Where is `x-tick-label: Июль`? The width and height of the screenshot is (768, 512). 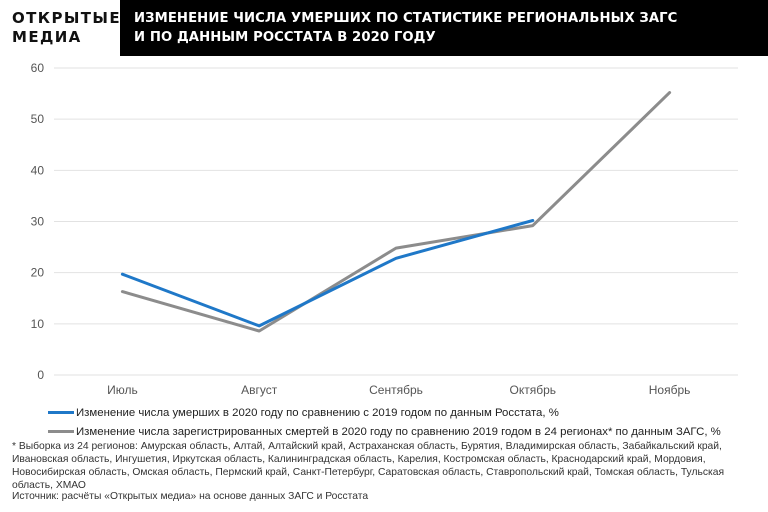 x-tick-label: Июль is located at coordinates (122, 390).